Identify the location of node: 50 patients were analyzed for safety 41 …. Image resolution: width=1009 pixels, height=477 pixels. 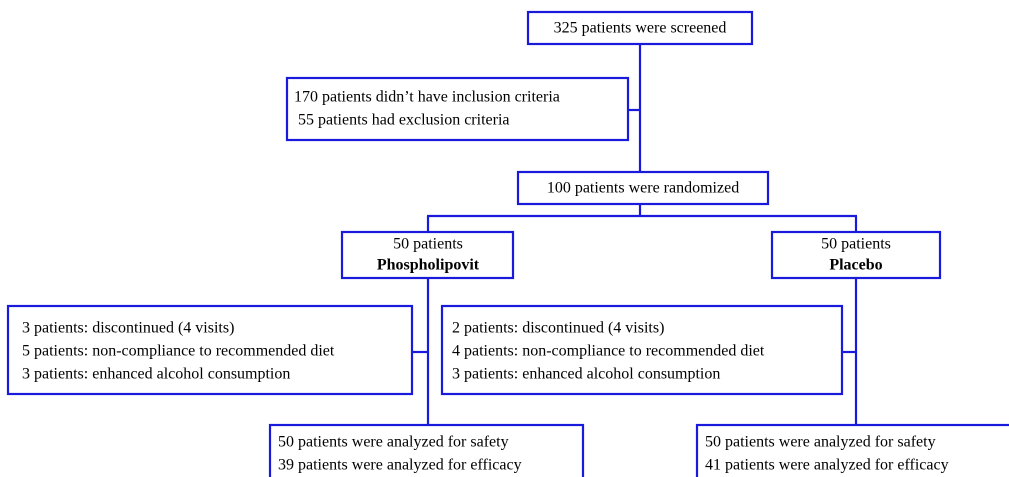
(852, 450).